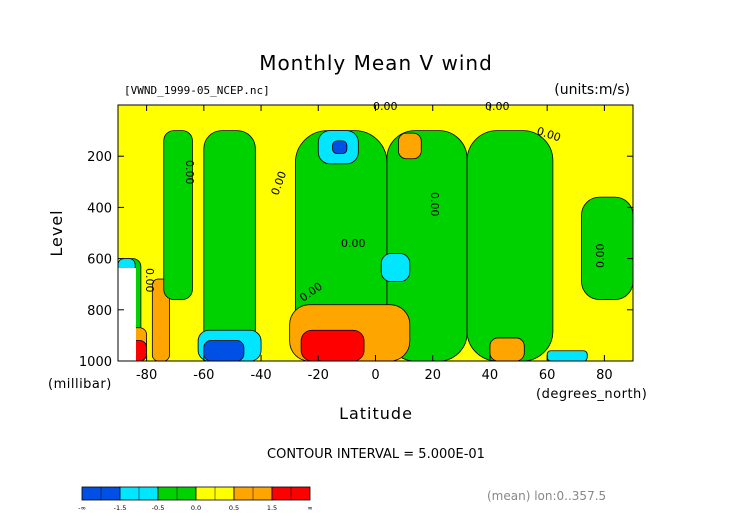  I want to click on x-tick-label: -60, so click(203, 375).